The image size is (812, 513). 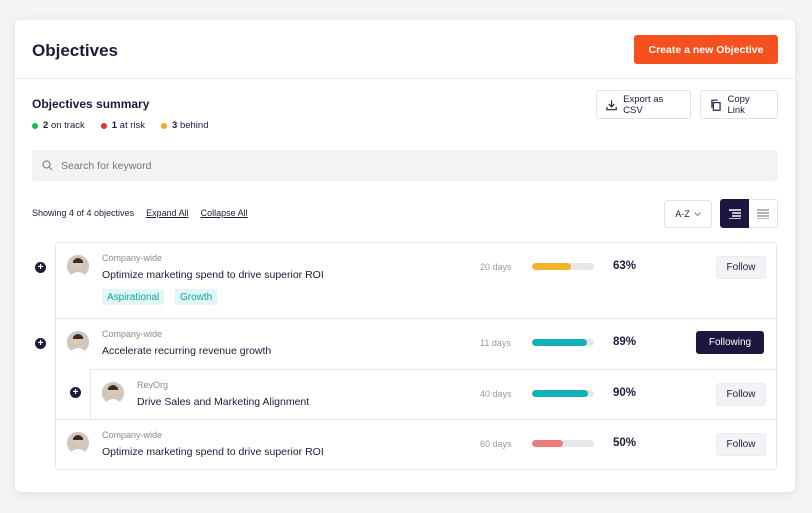 I want to click on status-behind: 3 behind, so click(x=184, y=125).